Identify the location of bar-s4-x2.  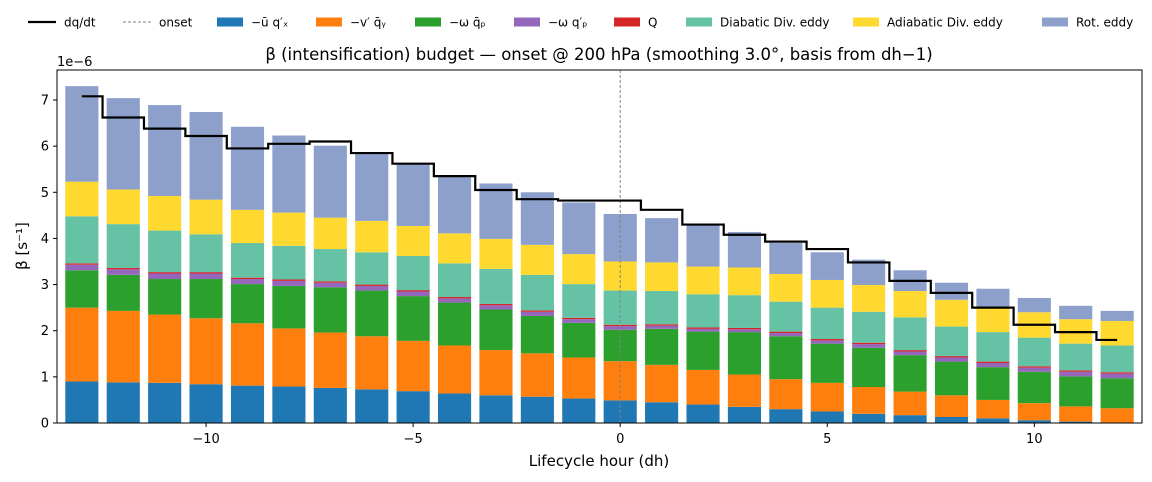
(702, 327).